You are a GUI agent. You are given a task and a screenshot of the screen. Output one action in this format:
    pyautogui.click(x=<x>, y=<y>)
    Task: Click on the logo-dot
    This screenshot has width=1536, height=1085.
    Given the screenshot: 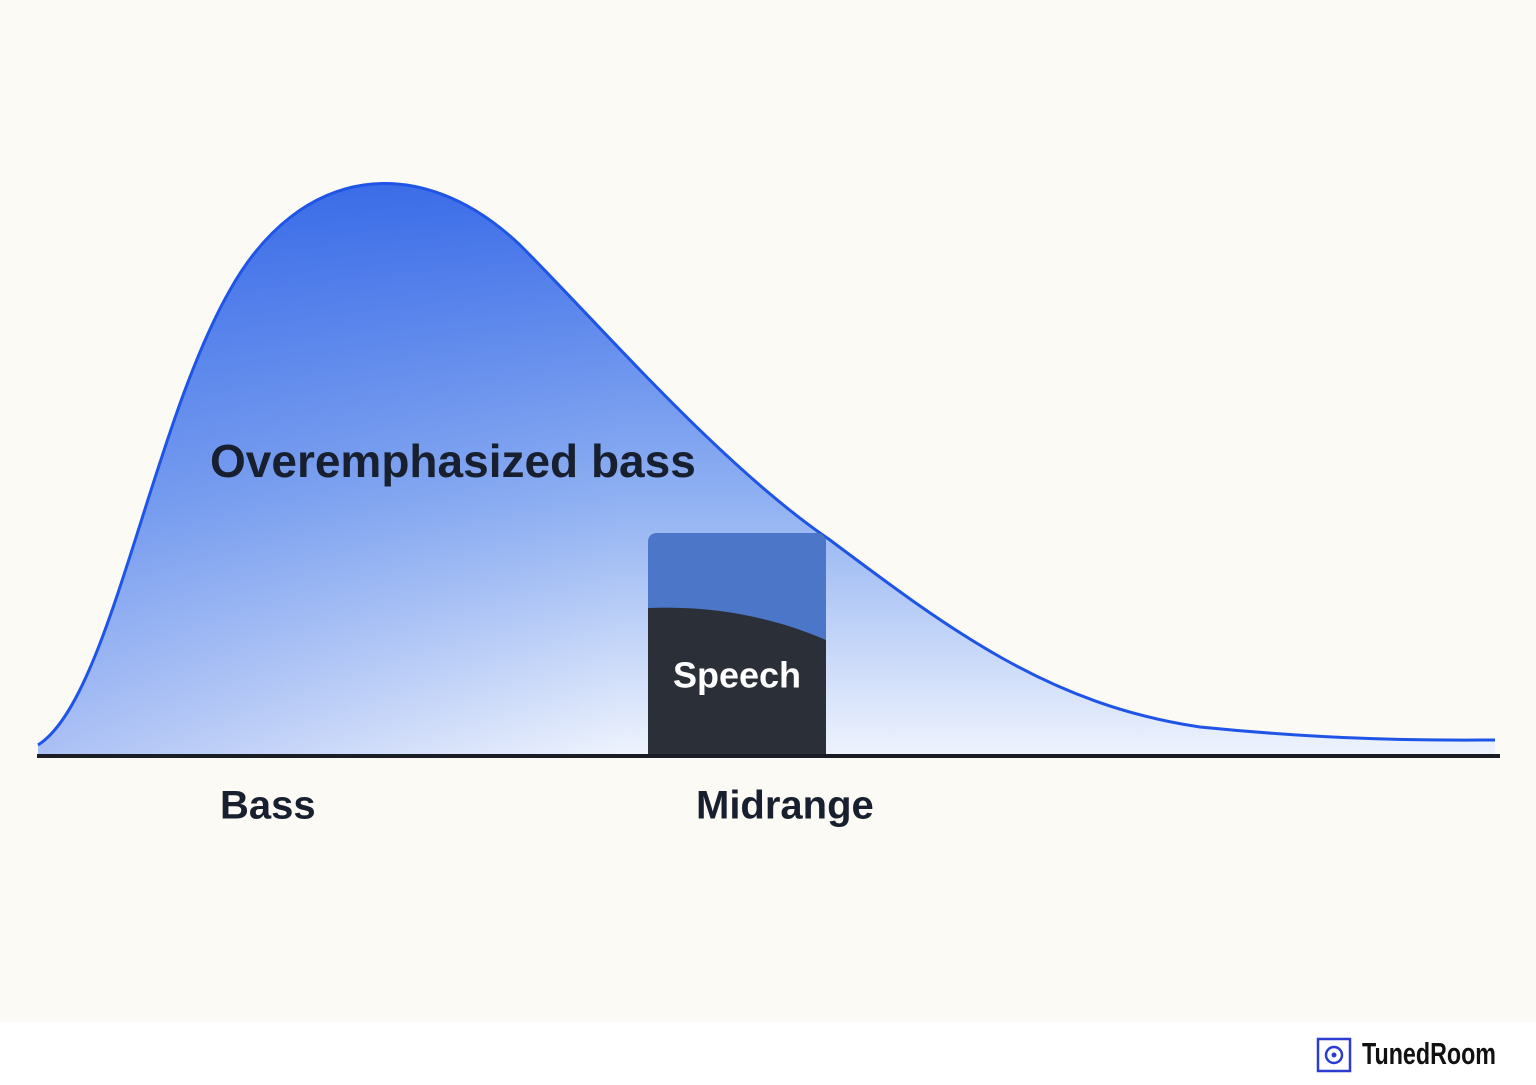 What is the action you would take?
    pyautogui.click(x=1334, y=1055)
    